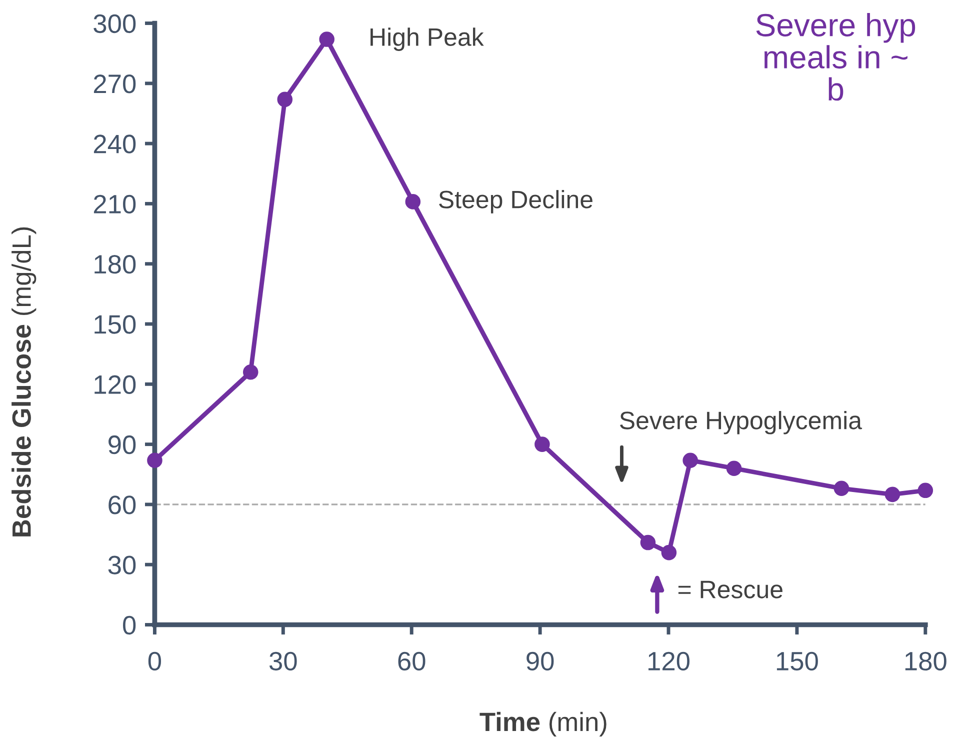 The height and width of the screenshot is (750, 955). Describe the element at coordinates (412, 661) in the screenshot. I see `x-tick-label: 60` at that location.